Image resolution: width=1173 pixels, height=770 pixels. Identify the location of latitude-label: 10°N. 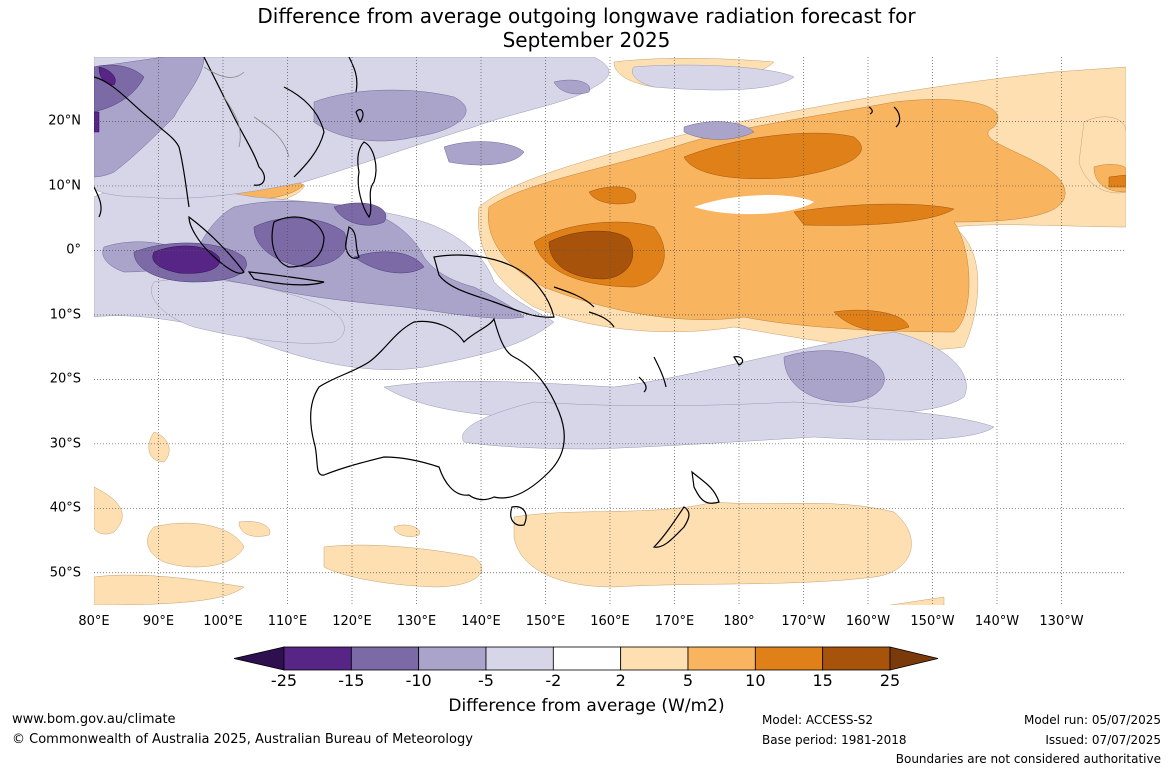
(64, 186).